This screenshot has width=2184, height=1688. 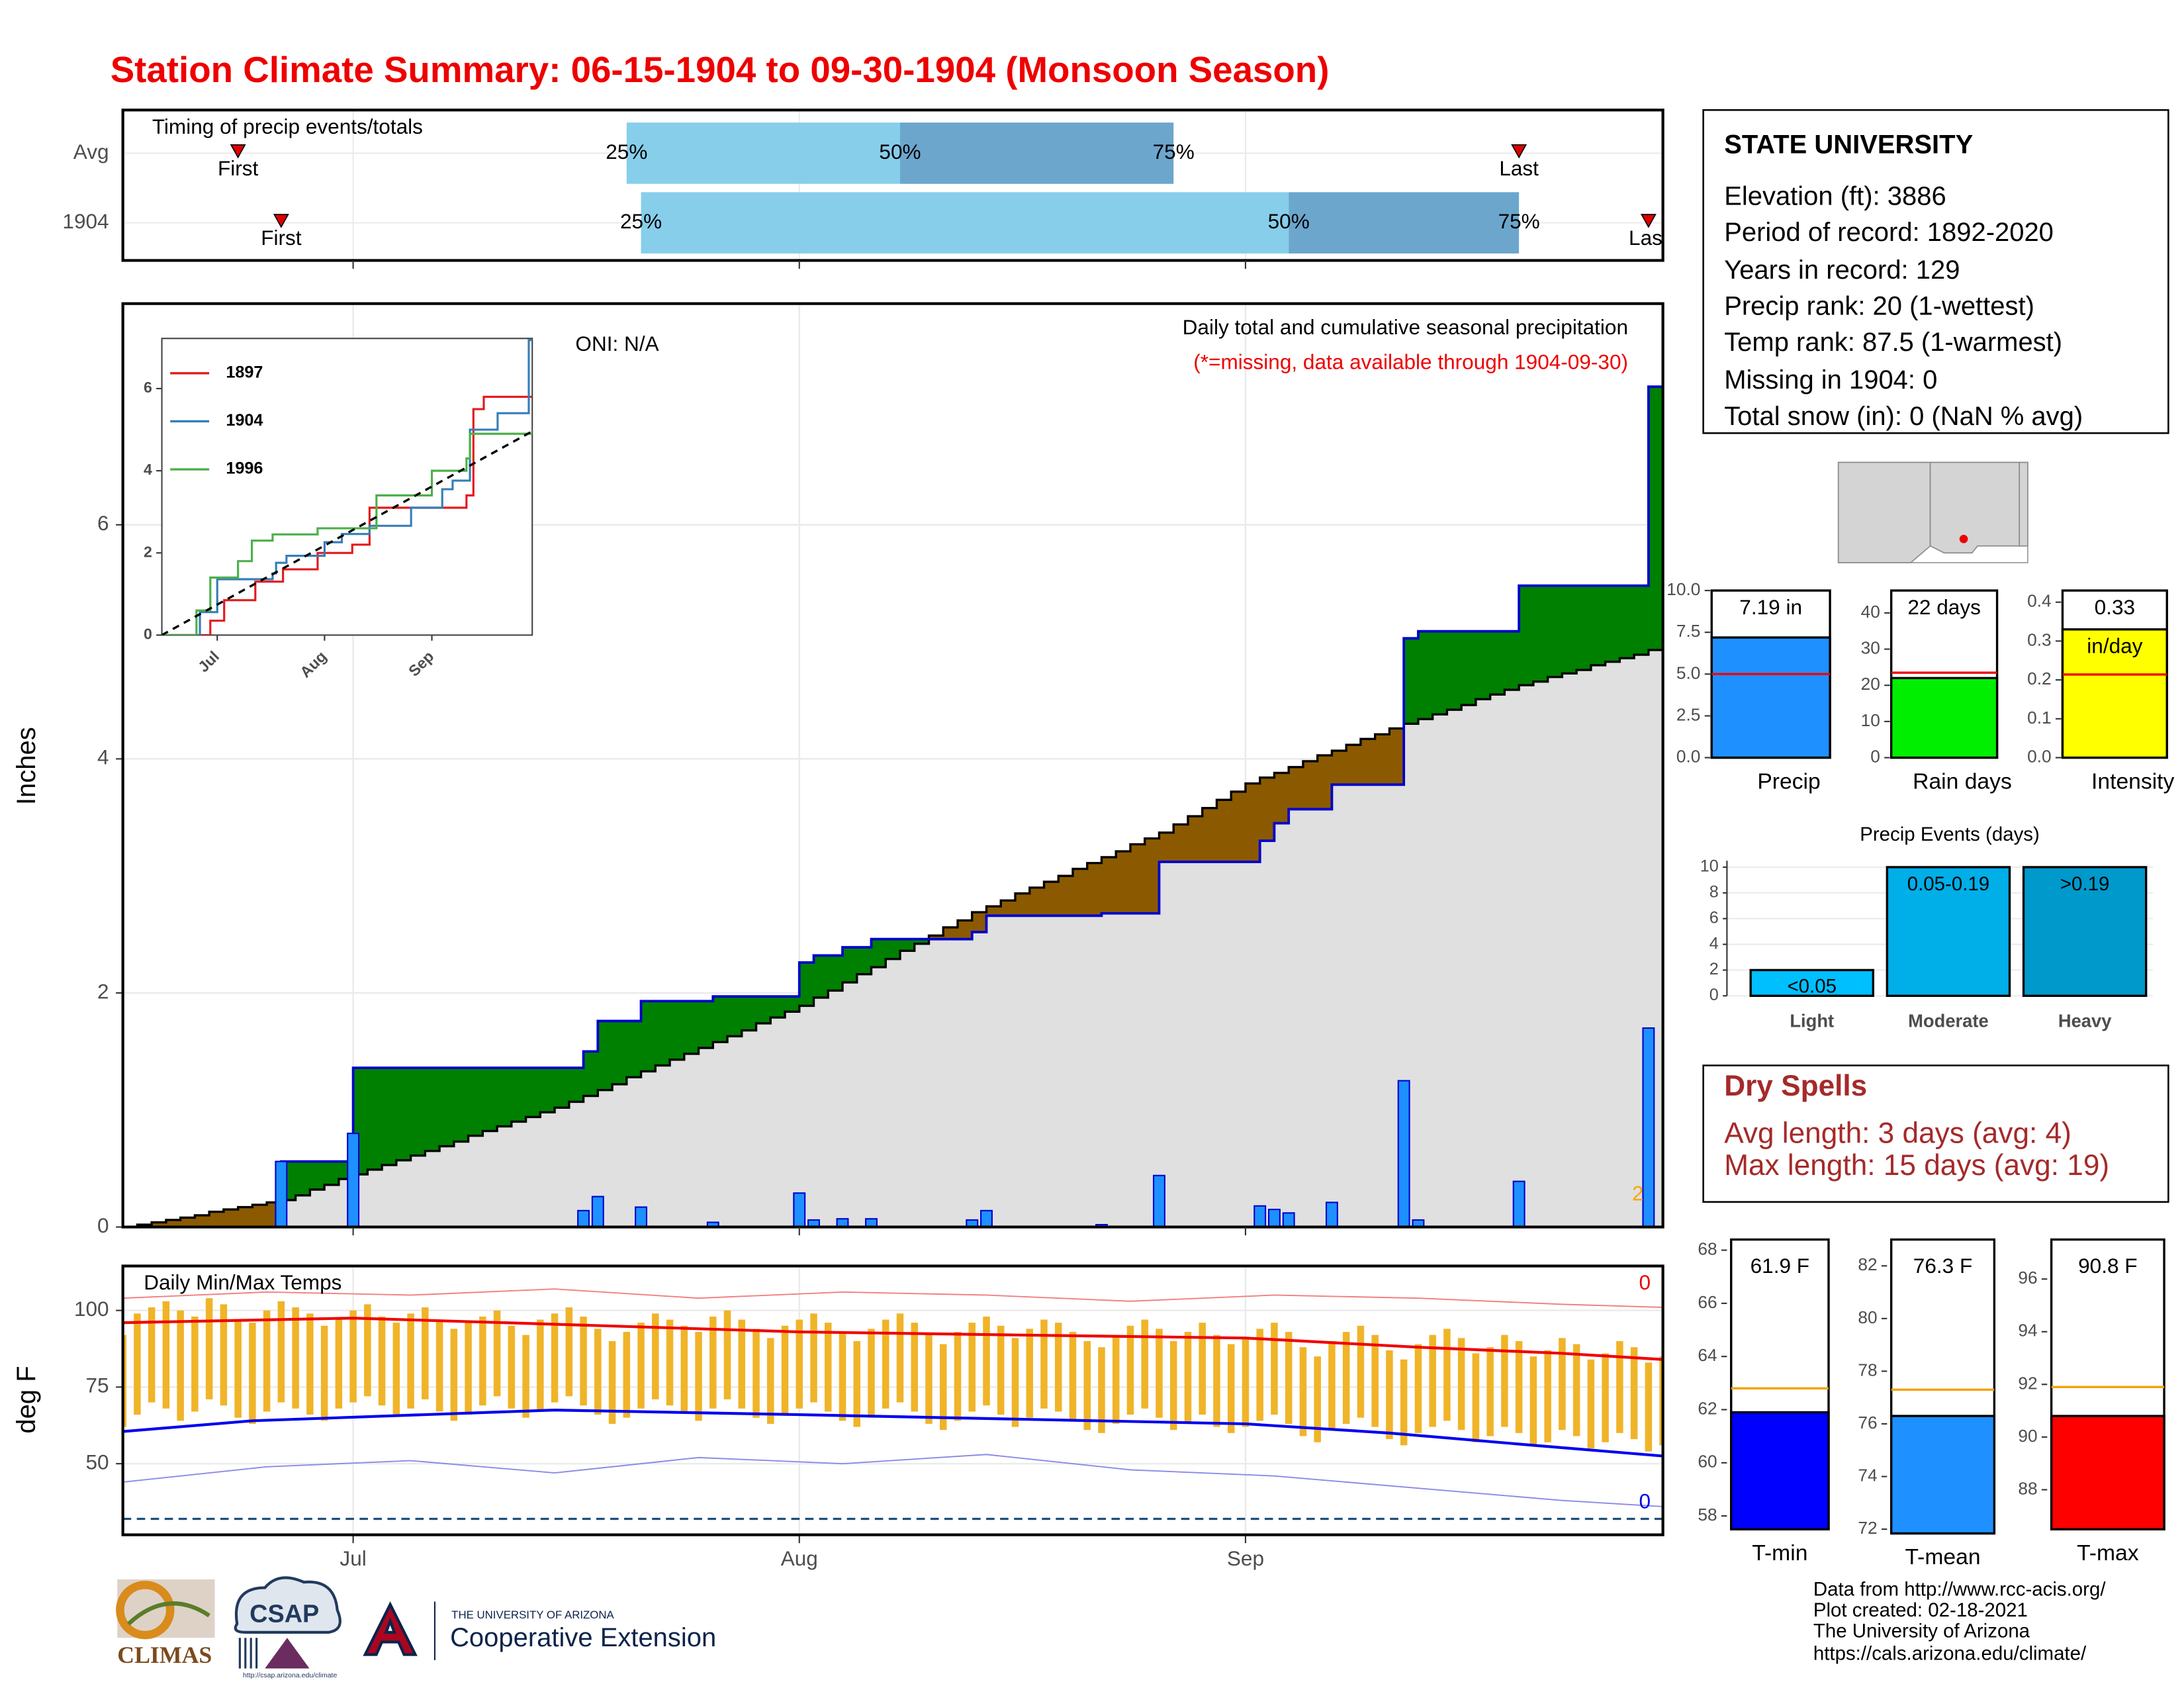 I want to click on inset-plot, so click(x=347, y=487).